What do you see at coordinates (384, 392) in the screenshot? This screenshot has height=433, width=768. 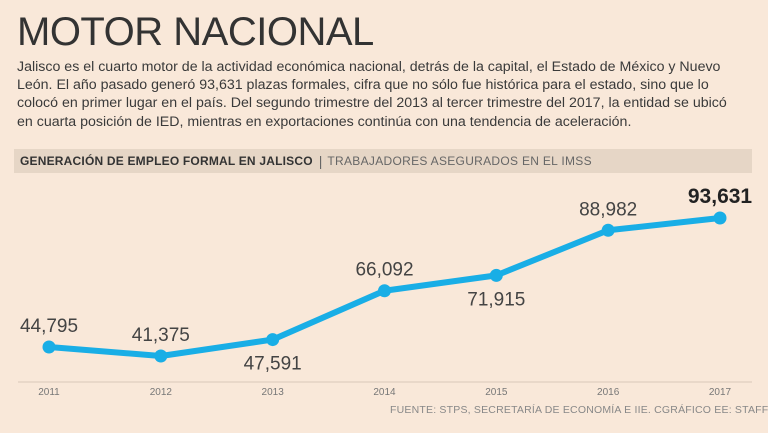 I see `x-tick-2014: 2014` at bounding box center [384, 392].